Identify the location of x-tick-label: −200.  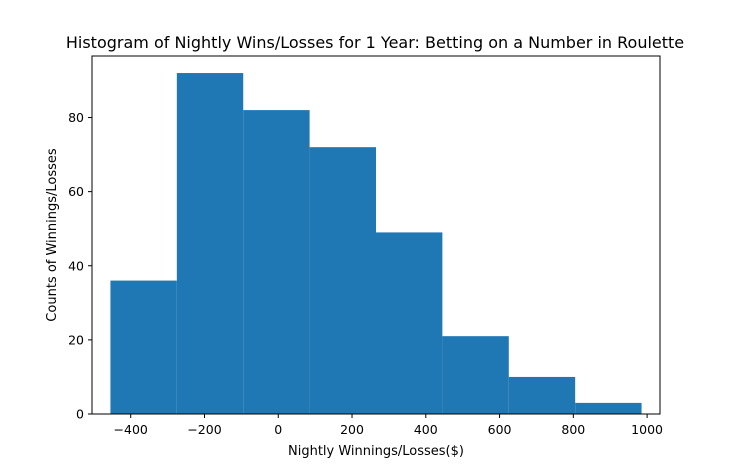
(204, 429).